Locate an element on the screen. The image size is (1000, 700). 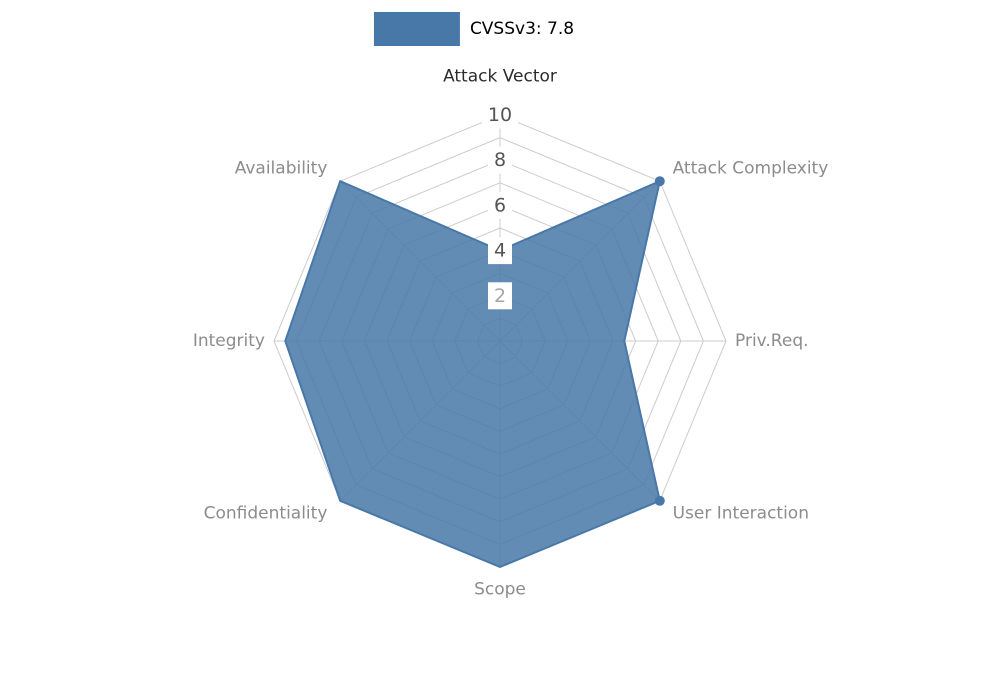
axis-label: Integrity is located at coordinates (229, 341).